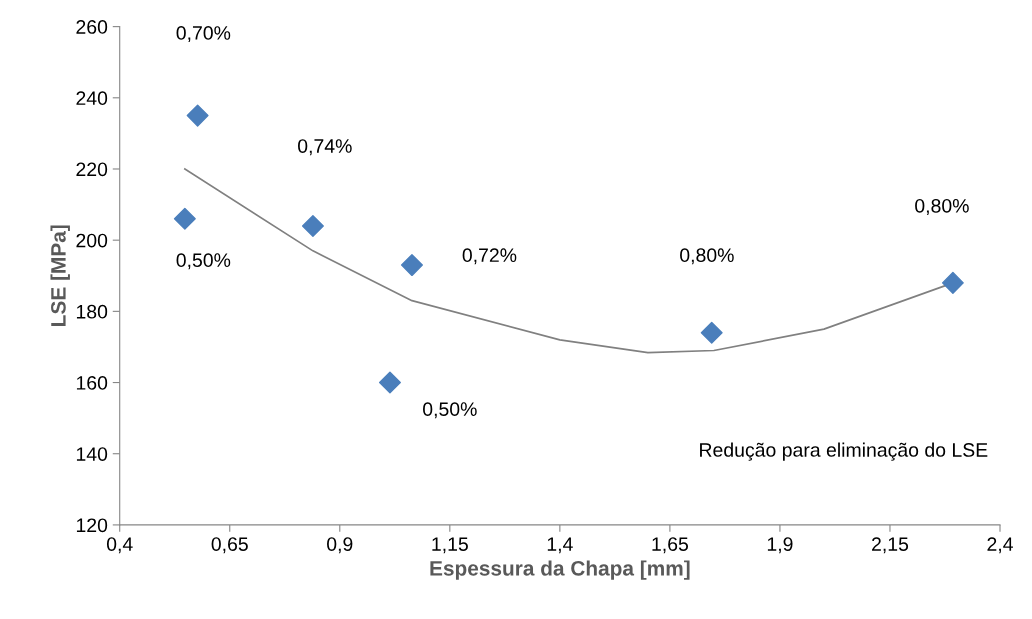 Image resolution: width=1032 pixels, height=619 pixels. I want to click on x-tick-label: 2,15, so click(890, 545).